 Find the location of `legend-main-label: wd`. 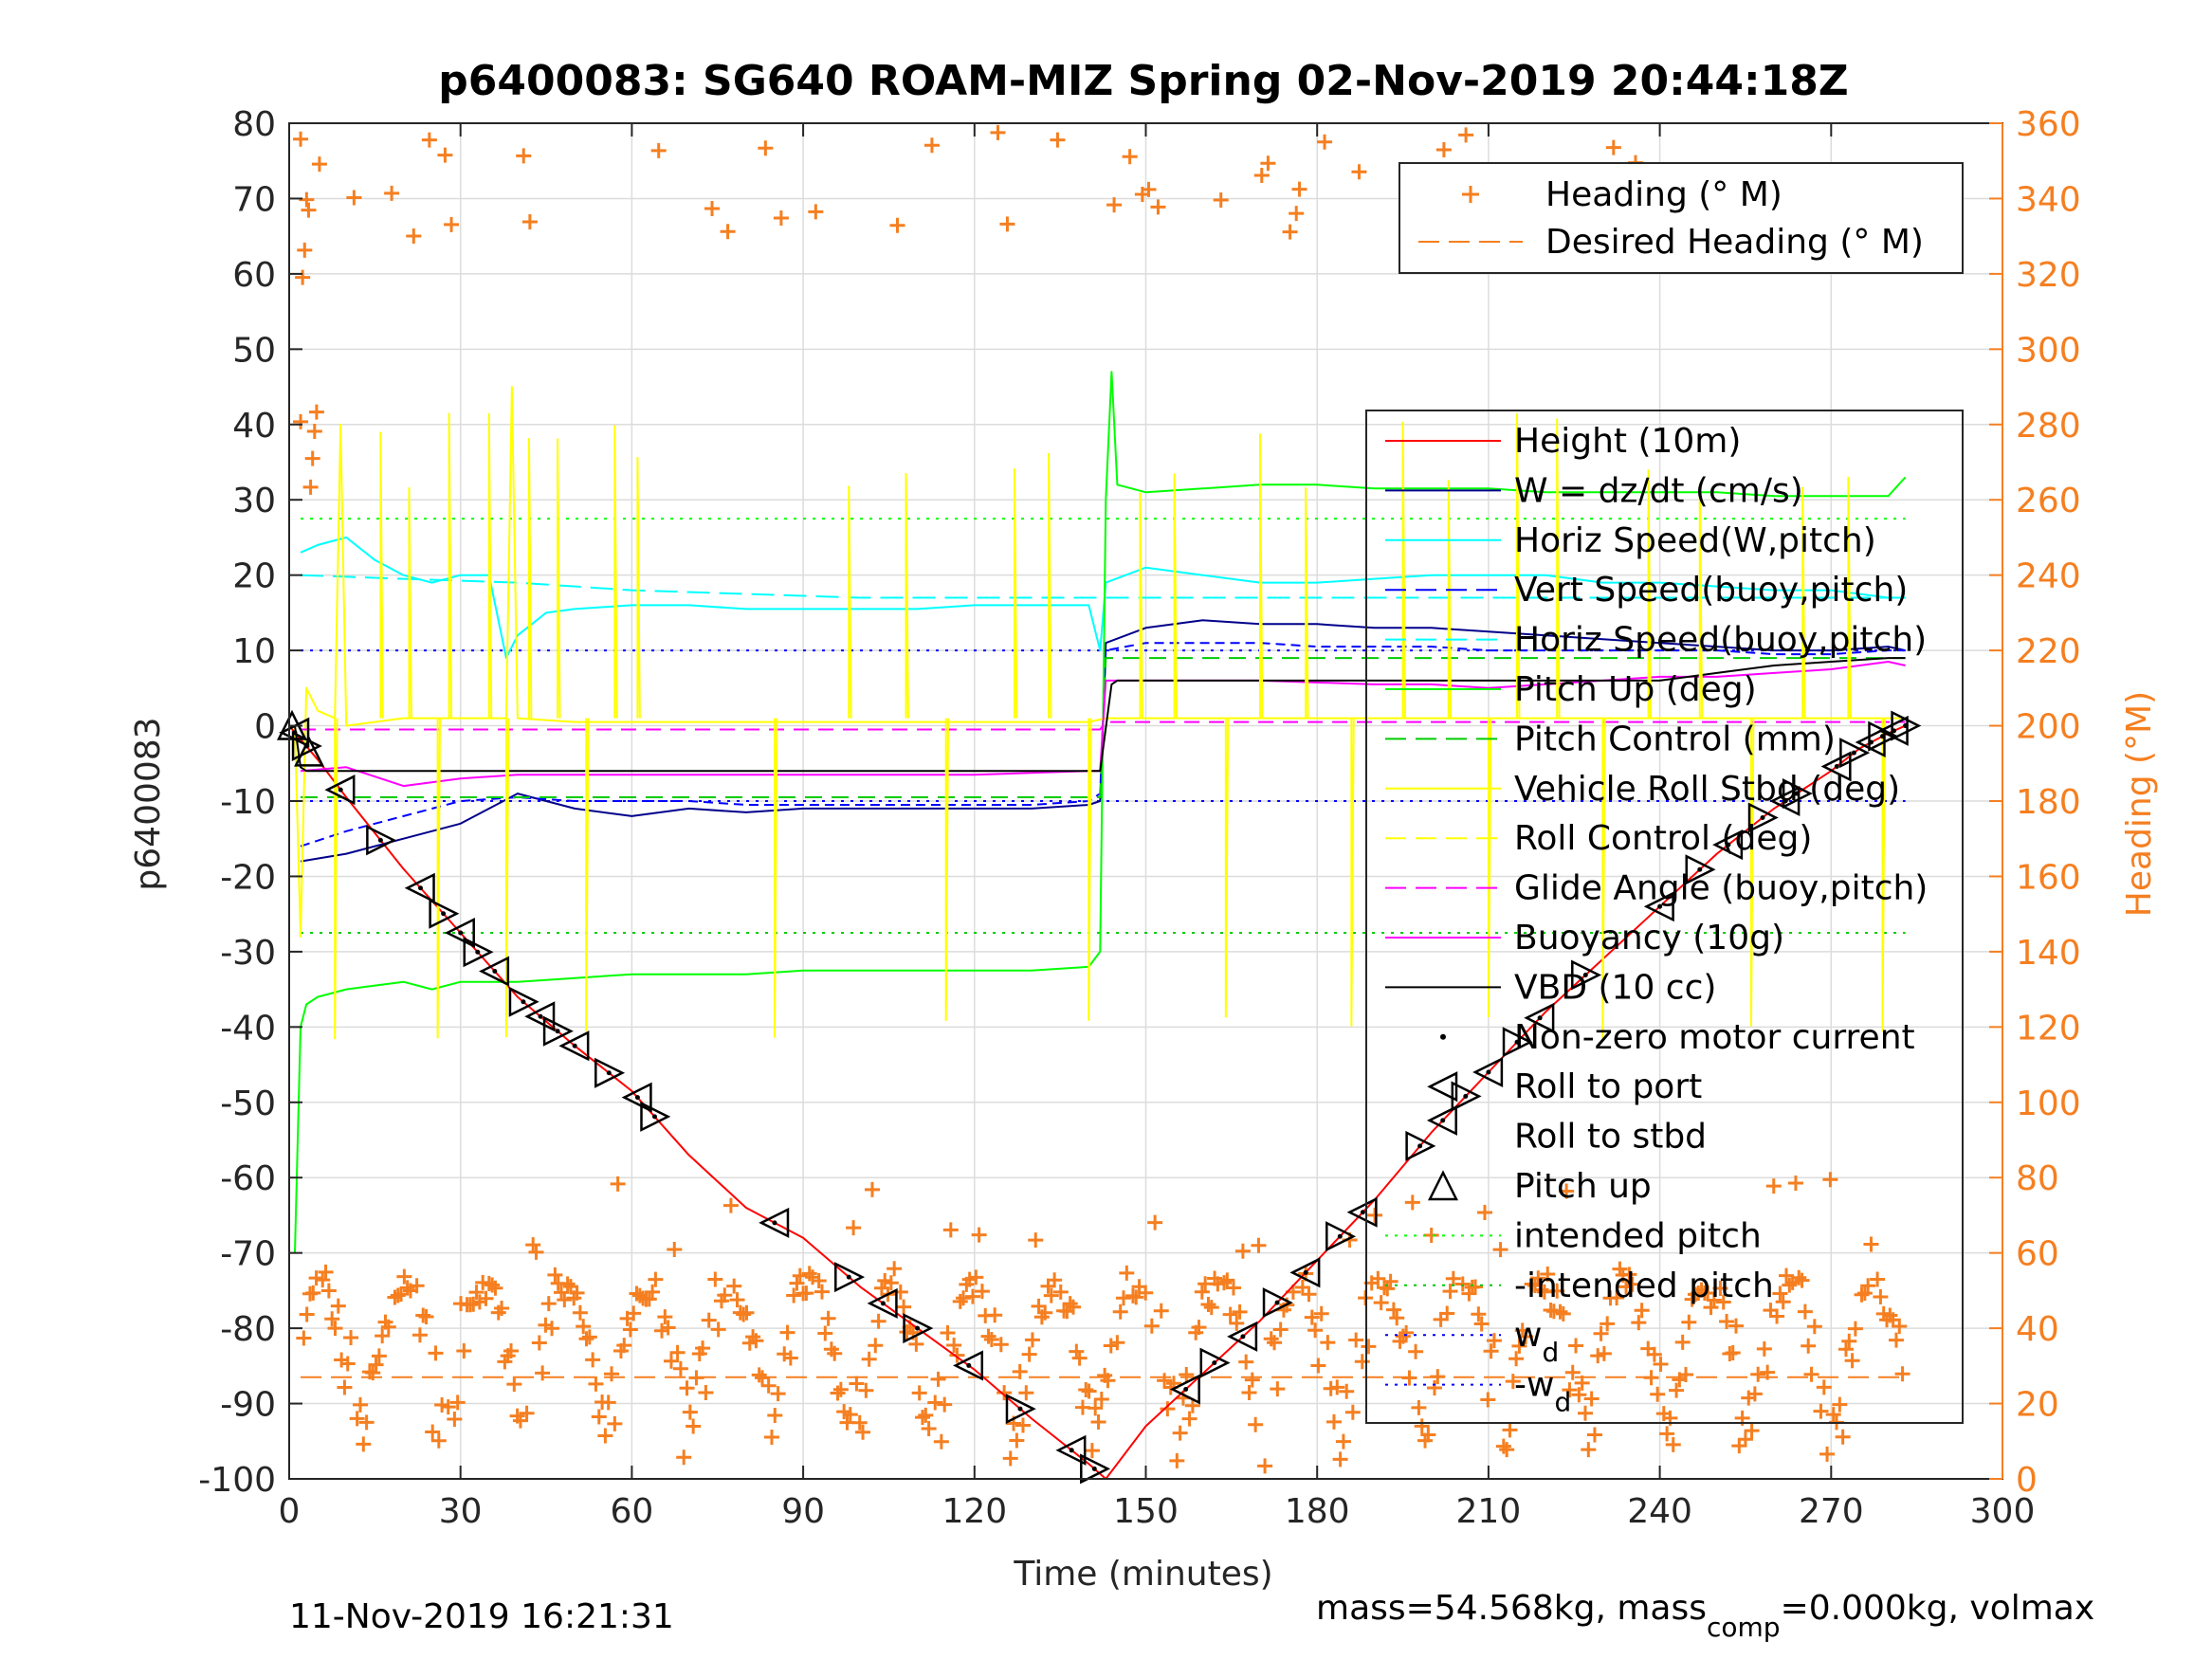

legend-main-label: wd is located at coordinates (1536, 1342).